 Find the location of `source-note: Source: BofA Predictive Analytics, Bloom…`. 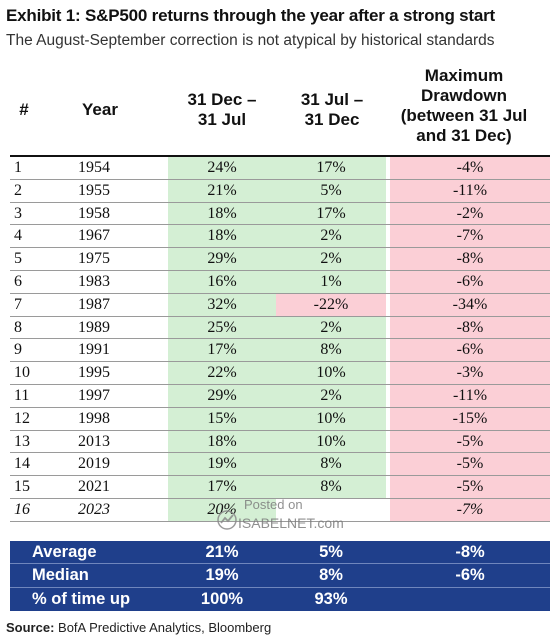

source-note: Source: BofA Predictive Analytics, Bloom… is located at coordinates (138, 627).